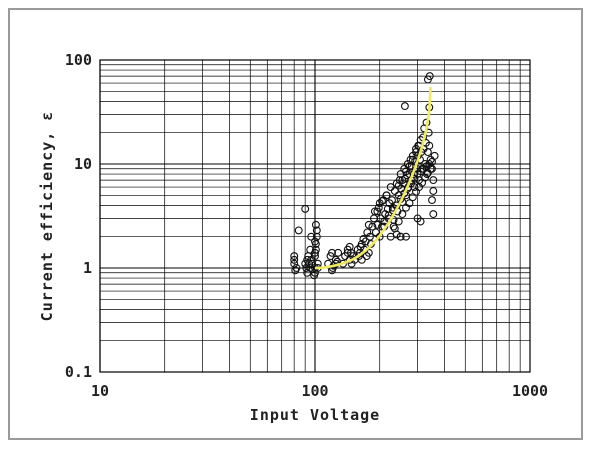 Image resolution: width=591 pixels, height=449 pixels. I want to click on plot-marks, so click(364, 176).